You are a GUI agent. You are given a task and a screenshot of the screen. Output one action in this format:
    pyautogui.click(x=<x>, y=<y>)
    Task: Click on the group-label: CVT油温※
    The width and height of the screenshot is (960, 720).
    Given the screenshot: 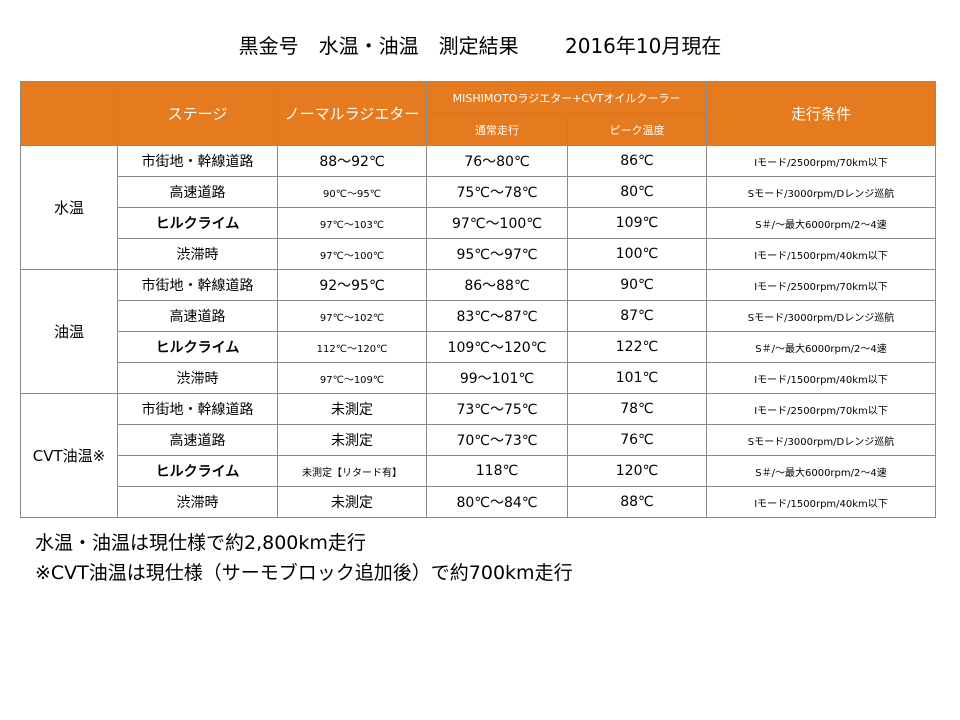 What is the action you would take?
    pyautogui.click(x=69, y=455)
    